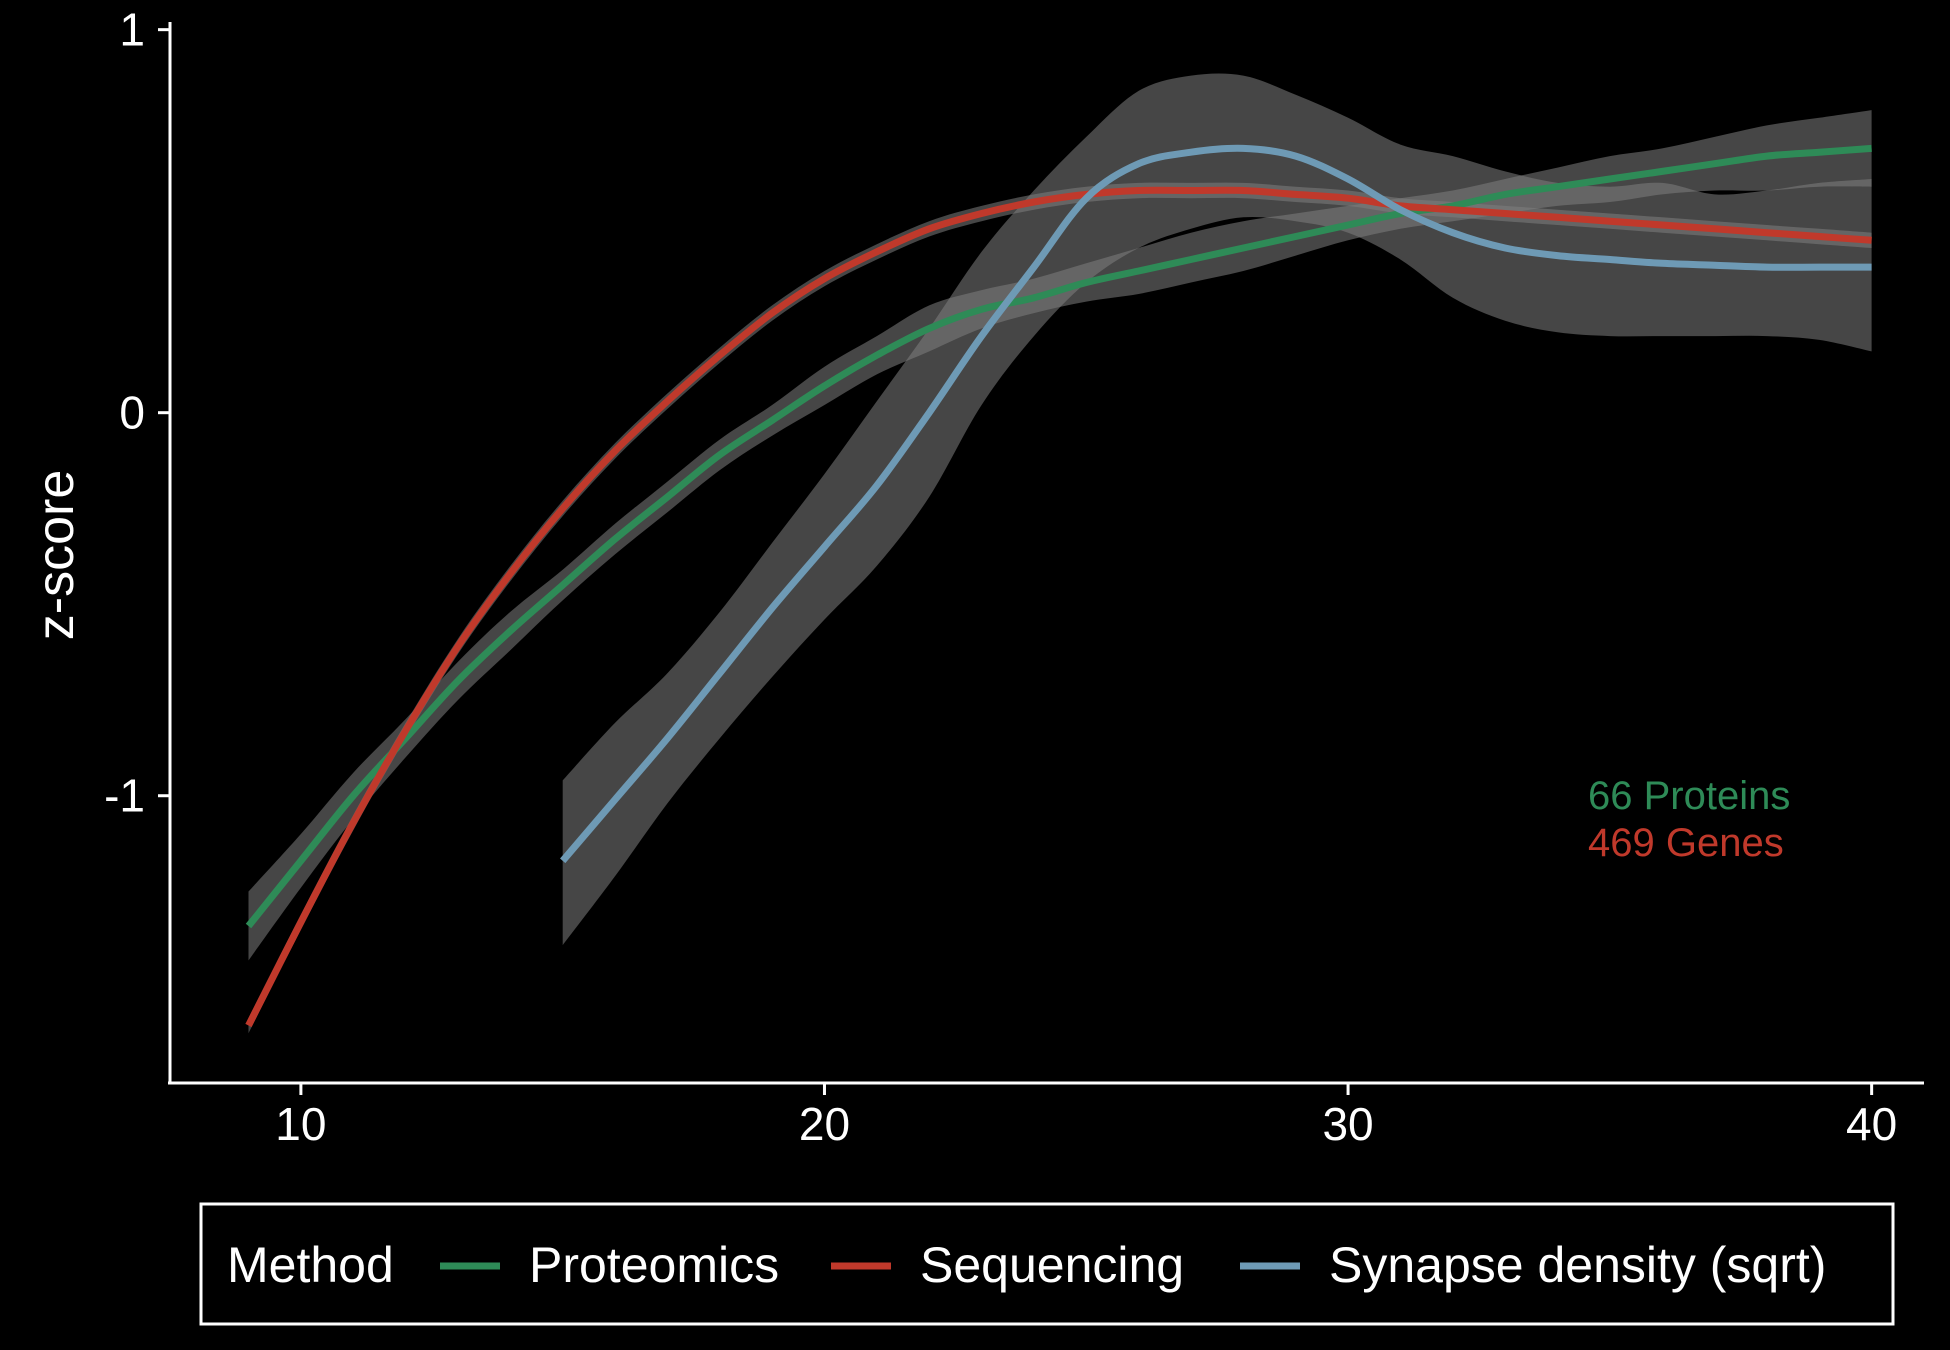 The width and height of the screenshot is (1950, 1350). Describe the element at coordinates (1577, 1265) in the screenshot. I see `legend-label: Synapse density (sqrt)` at that location.